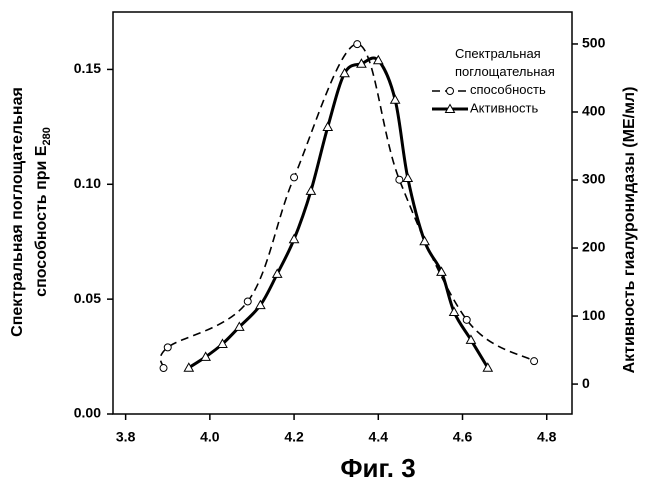 This screenshot has width=649, height=500. What do you see at coordinates (594, 111) in the screenshot?
I see `y2-tick-label: 400` at bounding box center [594, 111].